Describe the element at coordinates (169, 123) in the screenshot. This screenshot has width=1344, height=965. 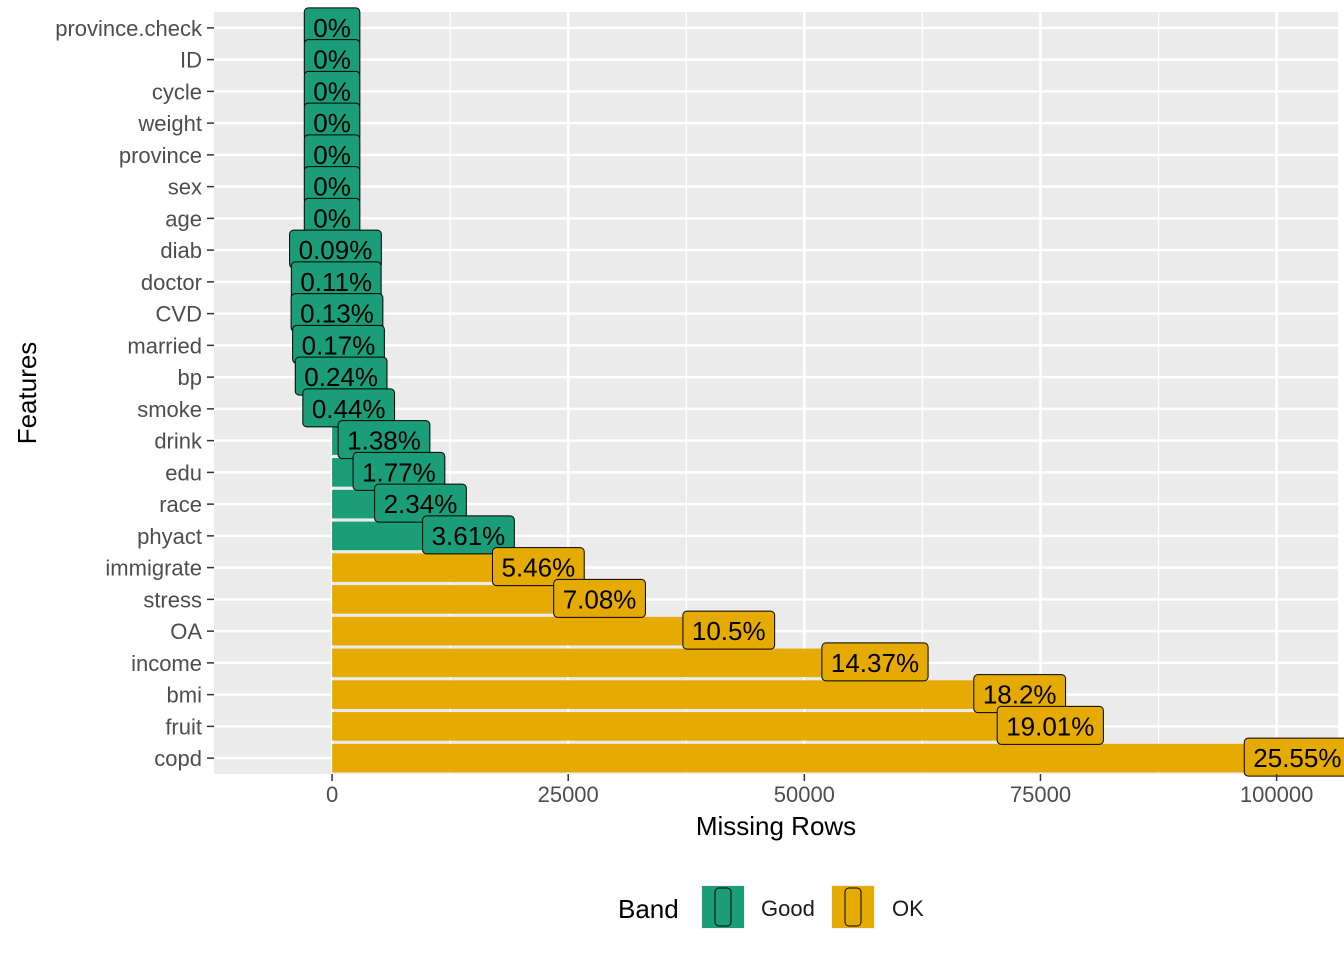
I see `y-tick-label: weight` at that location.